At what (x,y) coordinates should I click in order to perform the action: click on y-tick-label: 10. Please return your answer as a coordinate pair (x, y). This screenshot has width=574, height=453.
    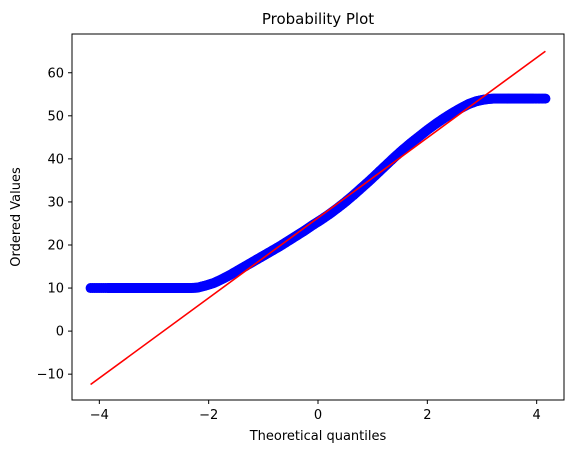
    Looking at the image, I should click on (55, 289).